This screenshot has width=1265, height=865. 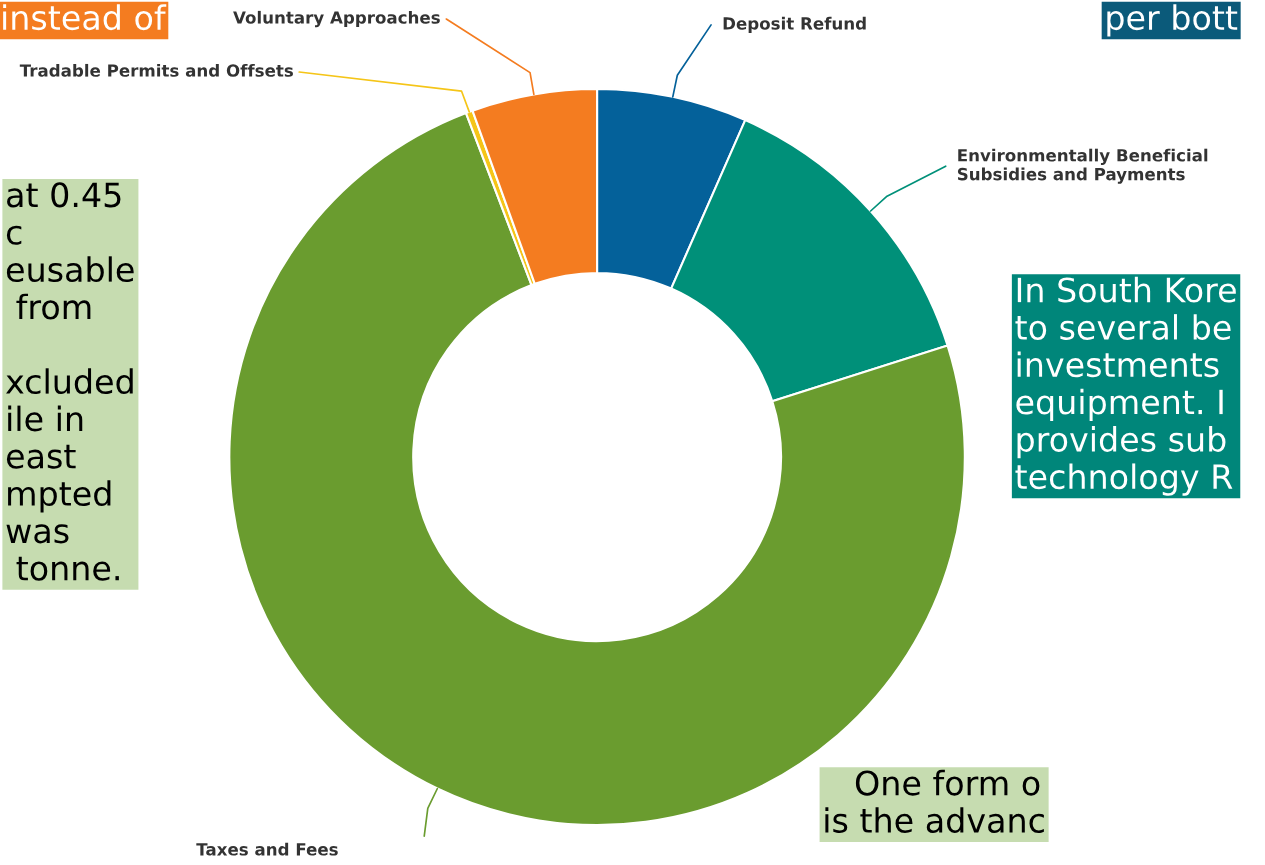 What do you see at coordinates (156, 70) in the screenshot?
I see `slice-label: Tradable Permits and Offsets` at bounding box center [156, 70].